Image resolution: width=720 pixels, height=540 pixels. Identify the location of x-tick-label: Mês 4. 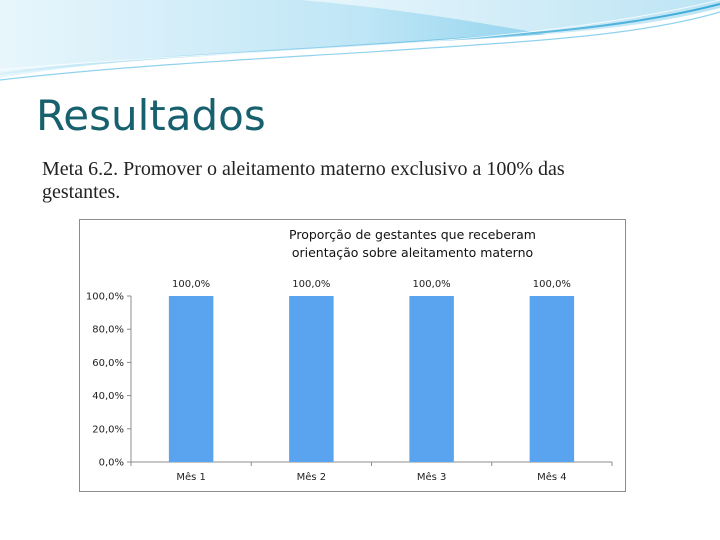
(552, 477).